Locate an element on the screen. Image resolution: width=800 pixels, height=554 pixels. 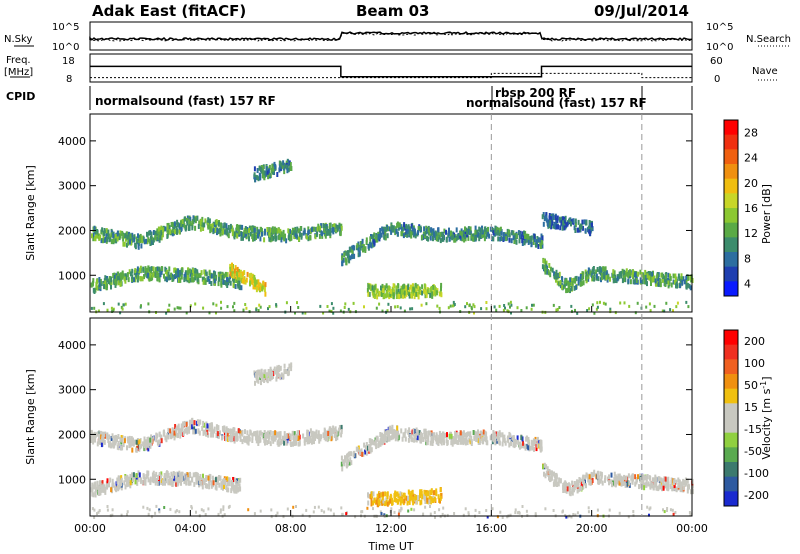
colorbar-tick-label: 4 is located at coordinates (747, 283).